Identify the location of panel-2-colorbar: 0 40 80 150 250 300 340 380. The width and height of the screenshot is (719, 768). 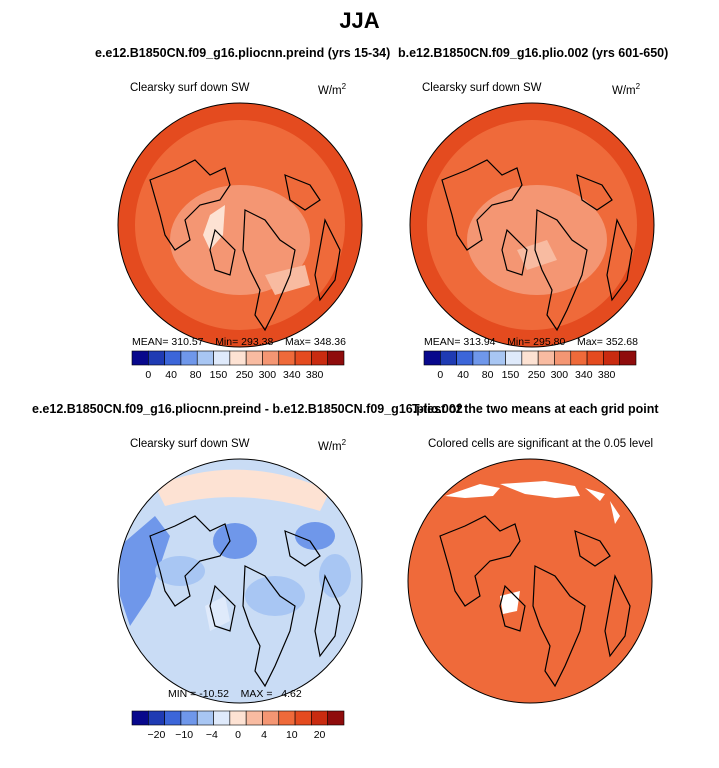
(530, 365).